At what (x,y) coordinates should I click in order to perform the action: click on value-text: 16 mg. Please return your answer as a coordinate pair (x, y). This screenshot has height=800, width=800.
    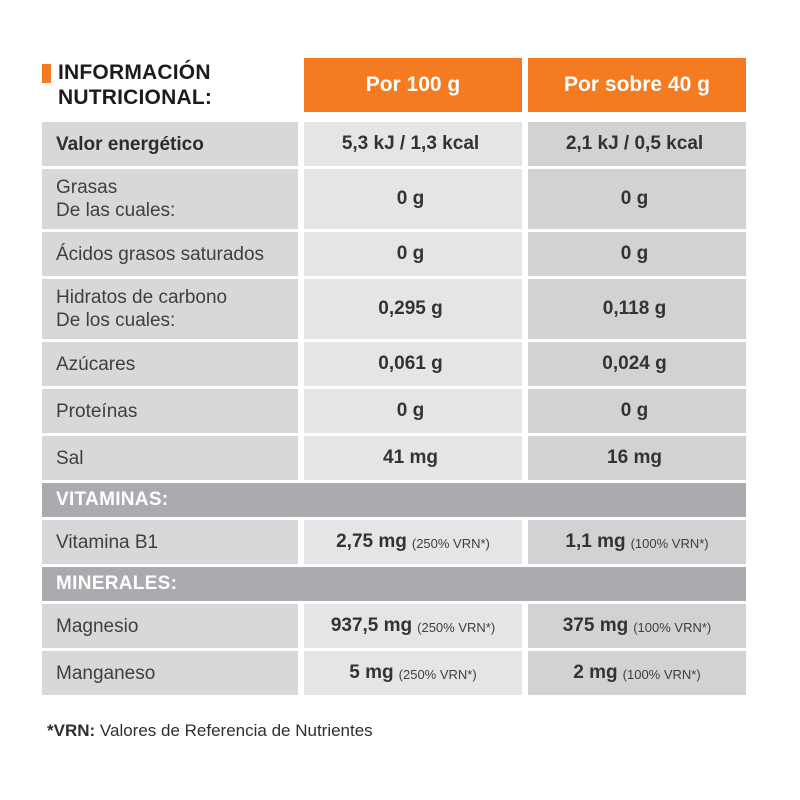
    Looking at the image, I should click on (634, 457).